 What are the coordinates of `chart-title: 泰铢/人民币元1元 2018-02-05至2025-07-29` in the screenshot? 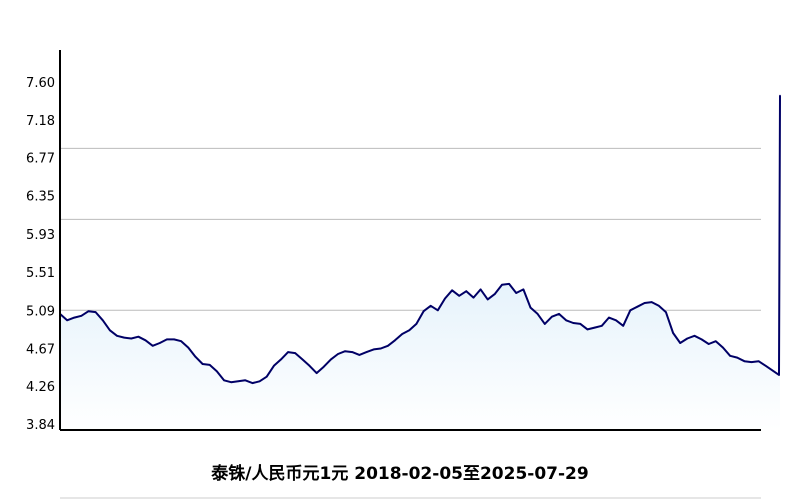 It's located at (399, 473).